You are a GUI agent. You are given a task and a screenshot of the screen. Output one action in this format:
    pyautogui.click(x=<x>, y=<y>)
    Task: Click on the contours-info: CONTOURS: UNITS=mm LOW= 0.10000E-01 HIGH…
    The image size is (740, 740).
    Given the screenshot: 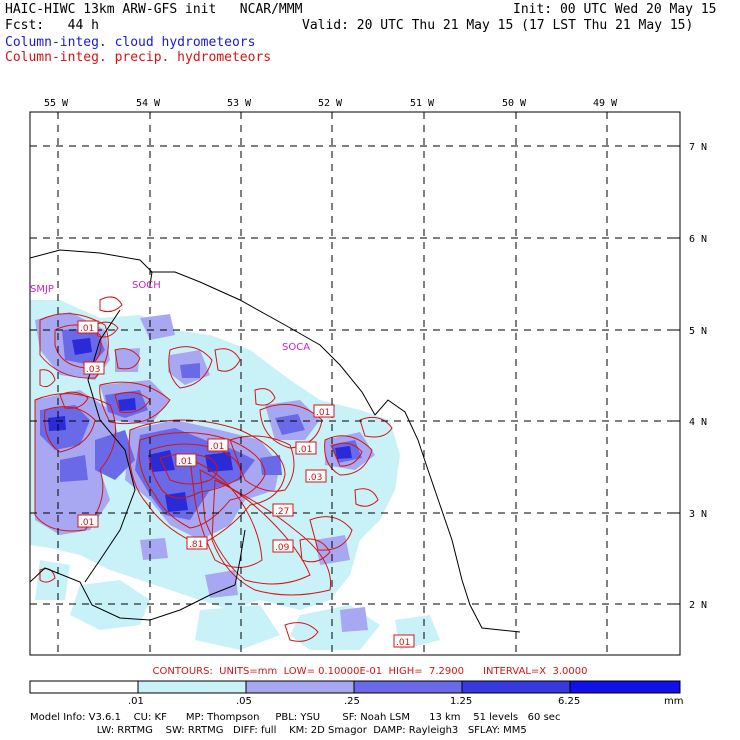 What is the action you would take?
    pyautogui.click(x=370, y=671)
    